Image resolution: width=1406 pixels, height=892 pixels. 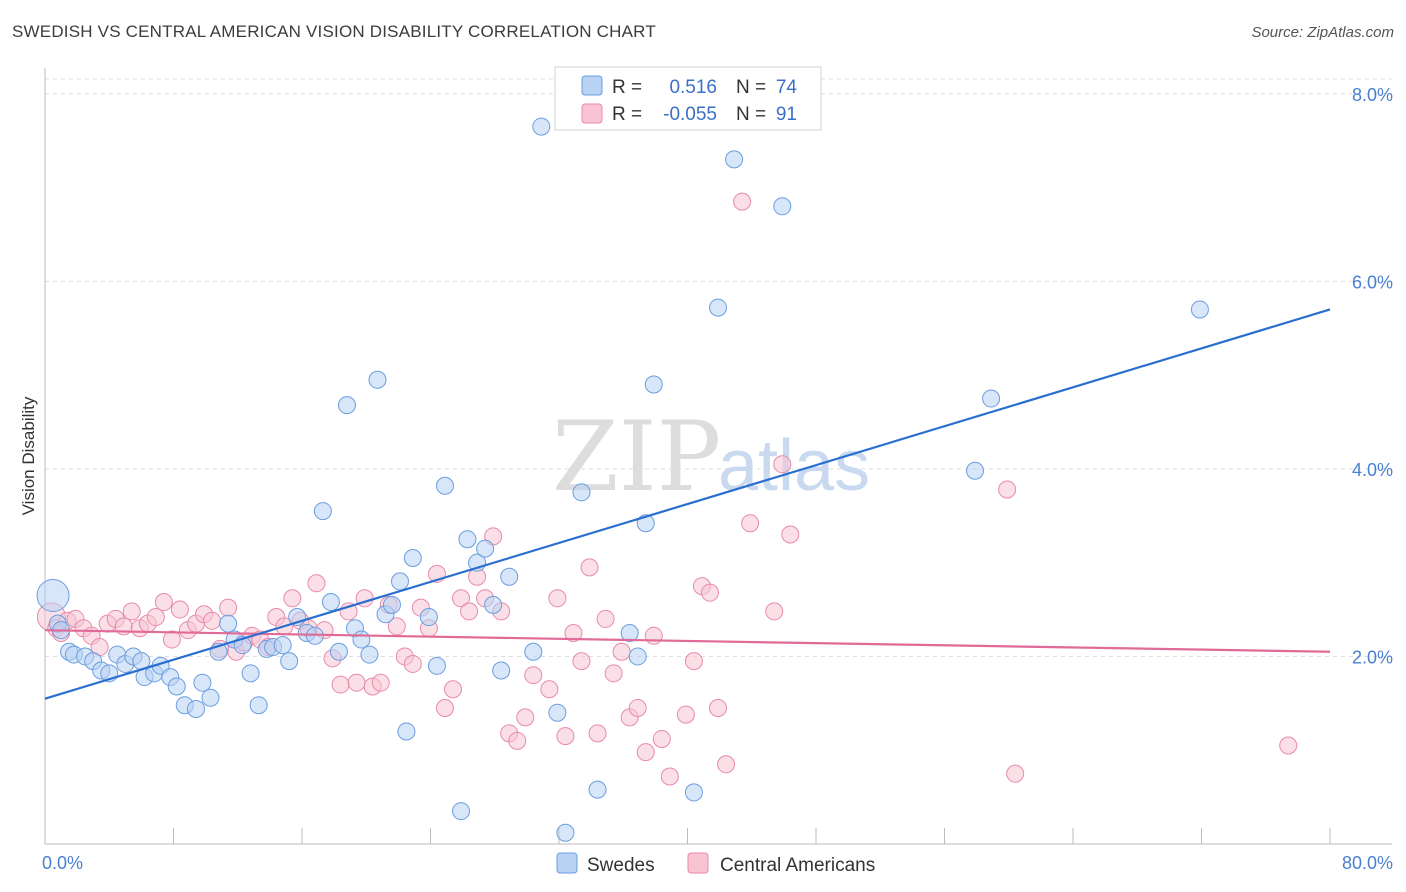 What do you see at coordinates (711, 457) in the screenshot?
I see `watermark: ZIP atlas` at bounding box center [711, 457].